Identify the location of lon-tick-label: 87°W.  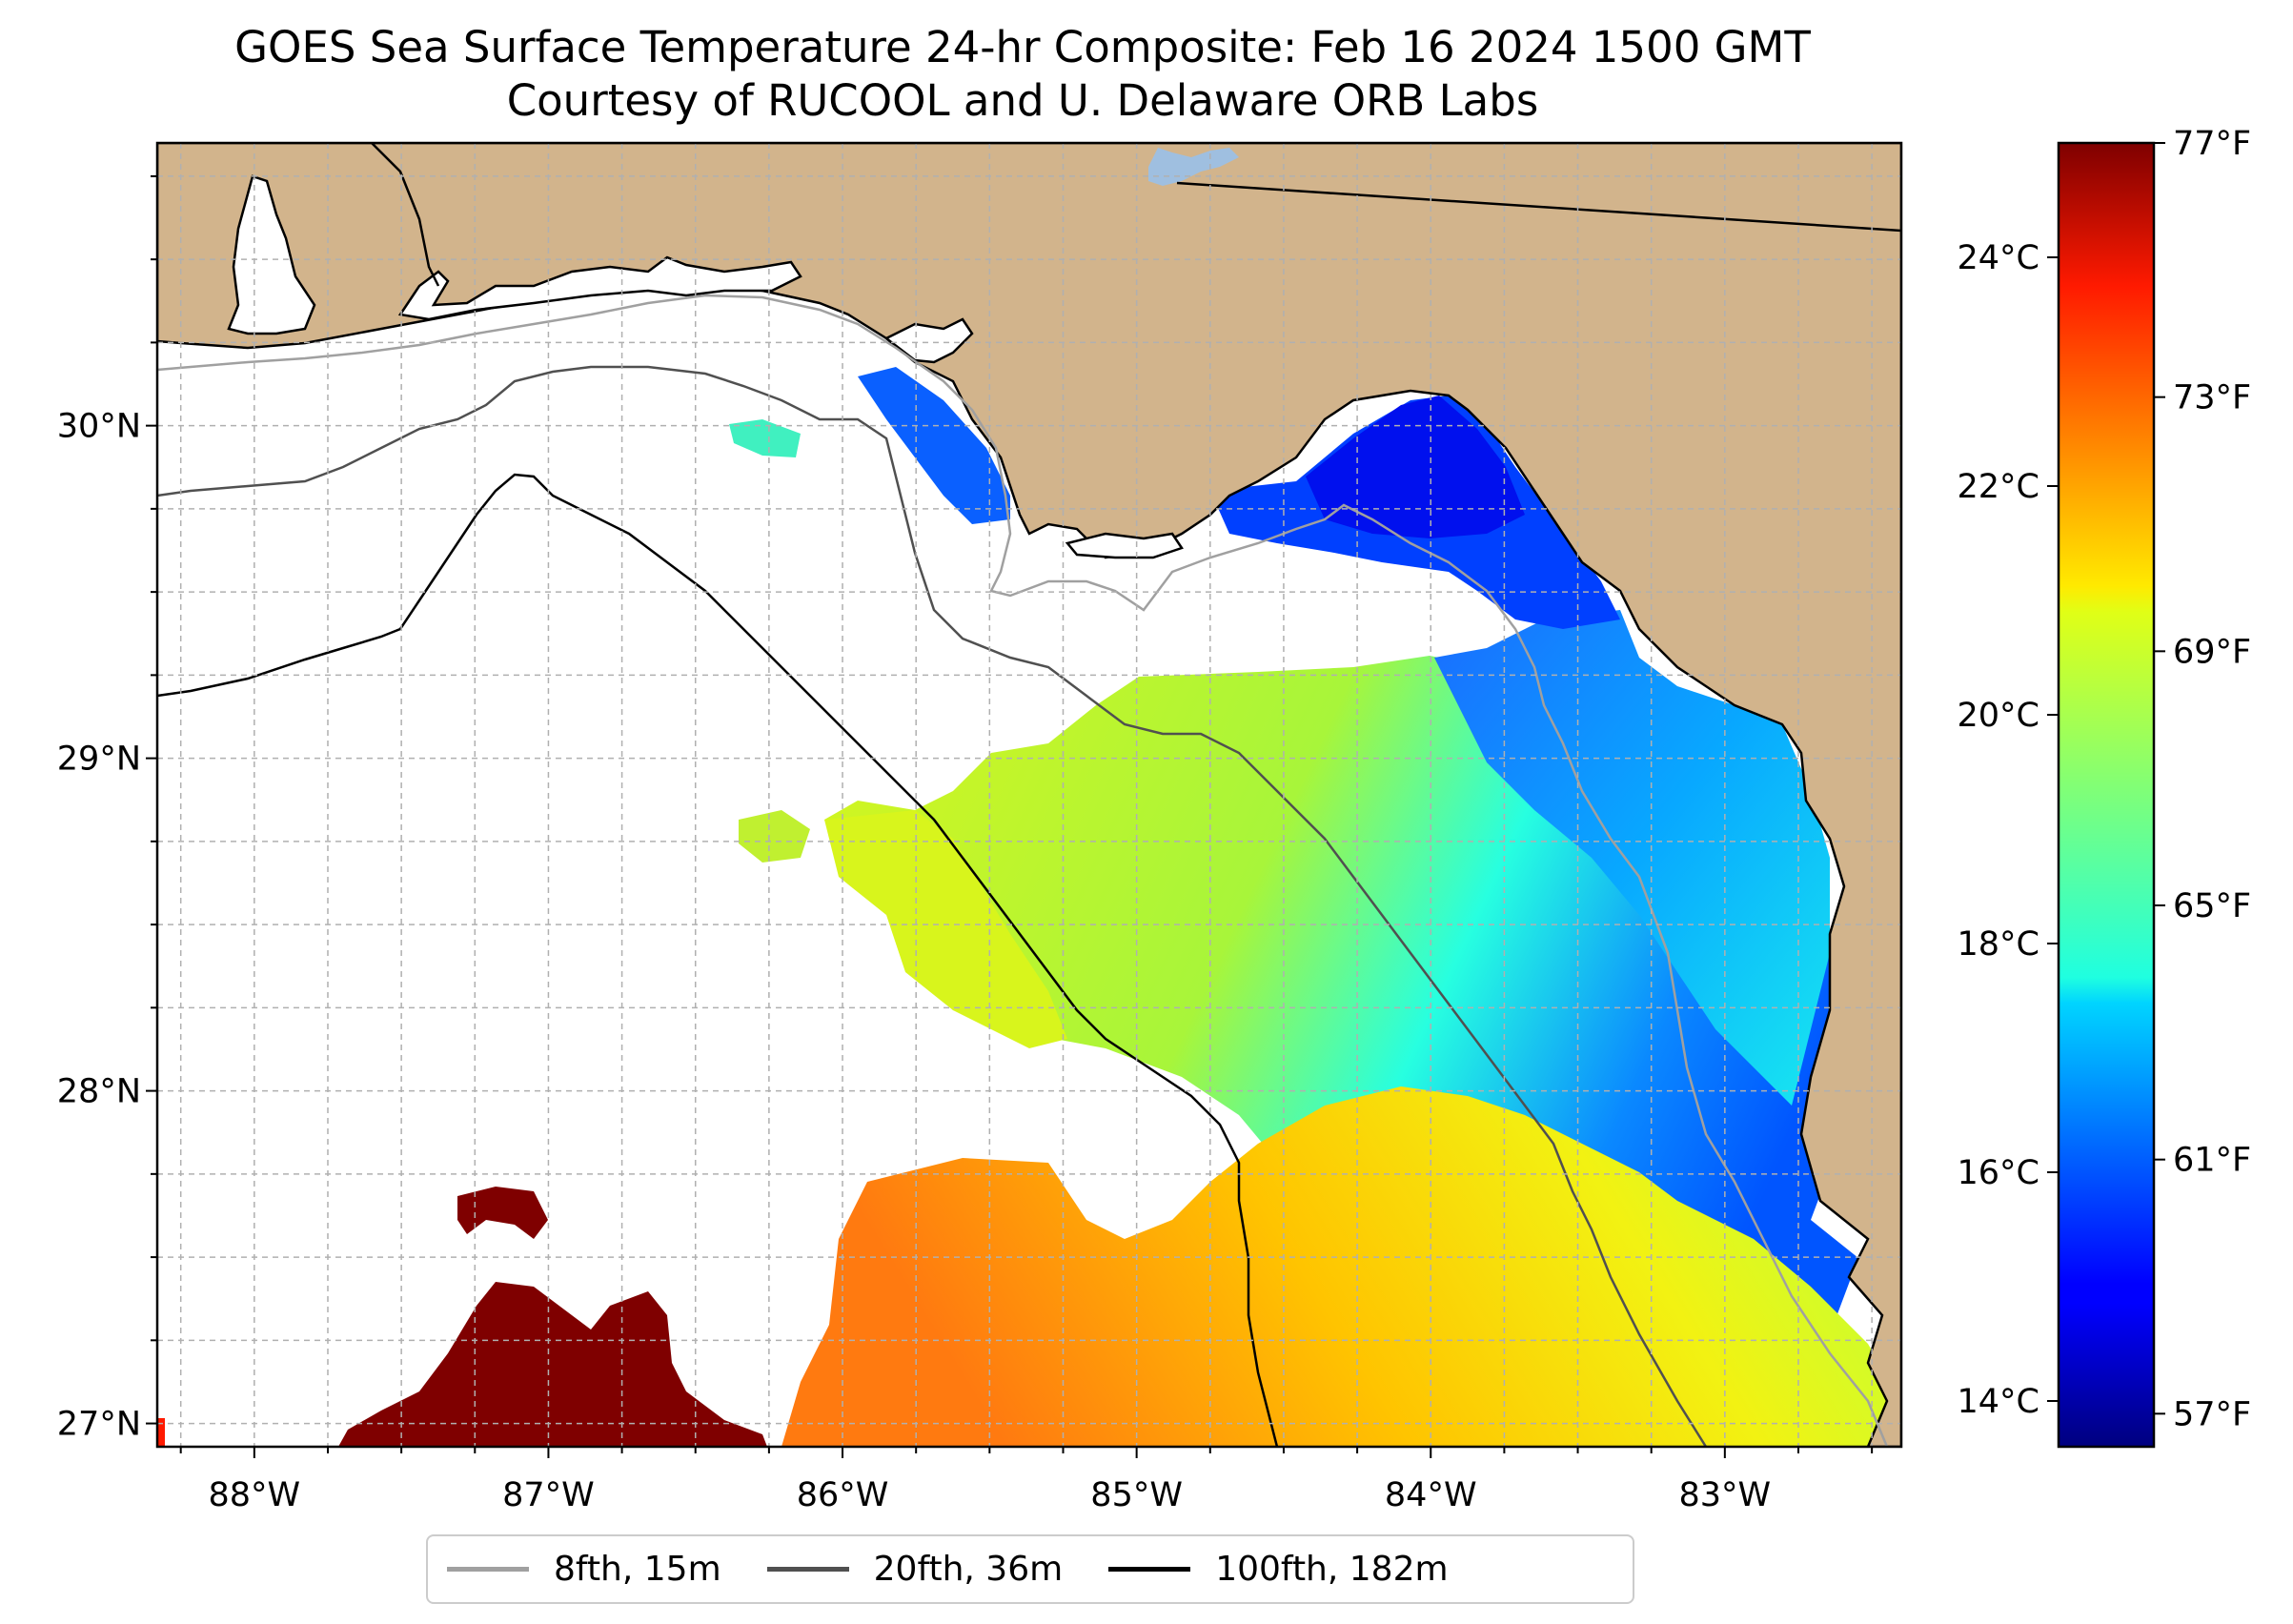
(548, 1495).